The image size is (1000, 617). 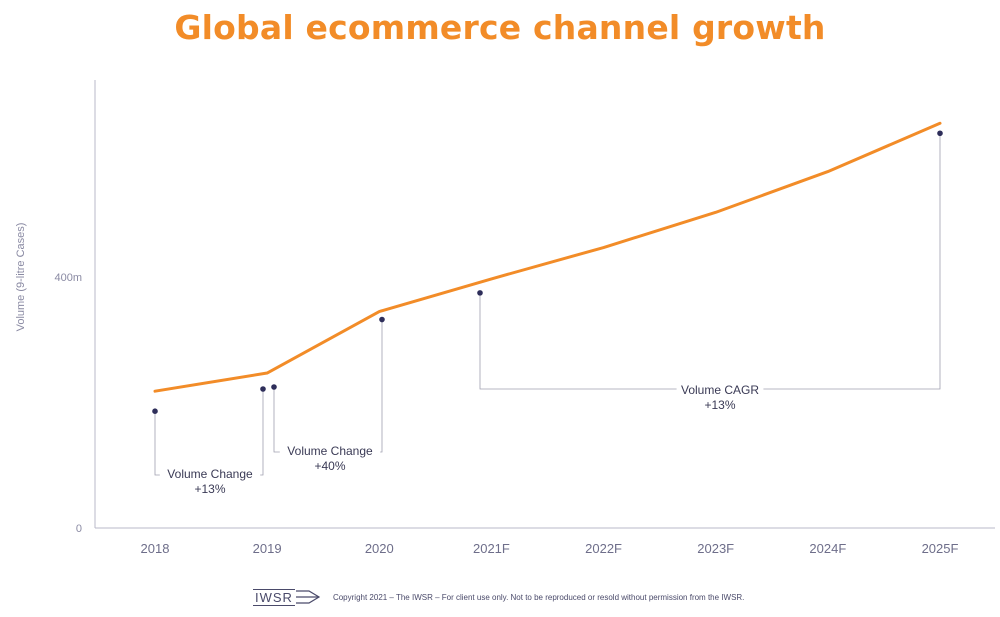 What do you see at coordinates (715, 548) in the screenshot?
I see `x-tick-label: 2023F` at bounding box center [715, 548].